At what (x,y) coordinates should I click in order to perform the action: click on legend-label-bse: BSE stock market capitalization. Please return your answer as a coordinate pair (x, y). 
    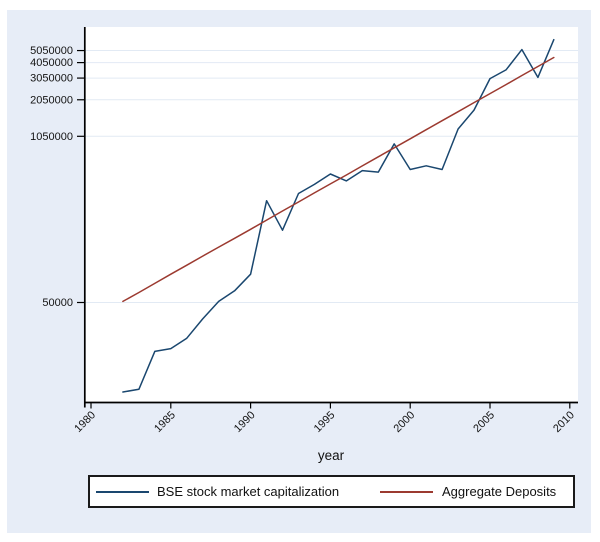
    Looking at the image, I should click on (248, 491).